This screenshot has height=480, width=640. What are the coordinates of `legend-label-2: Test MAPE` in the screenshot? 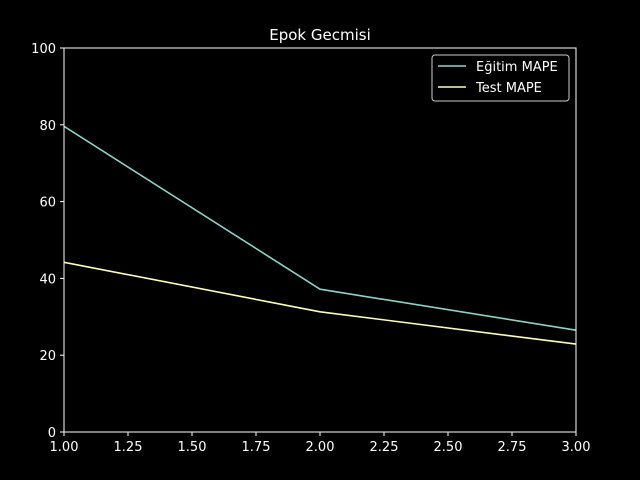 It's located at (508, 88).